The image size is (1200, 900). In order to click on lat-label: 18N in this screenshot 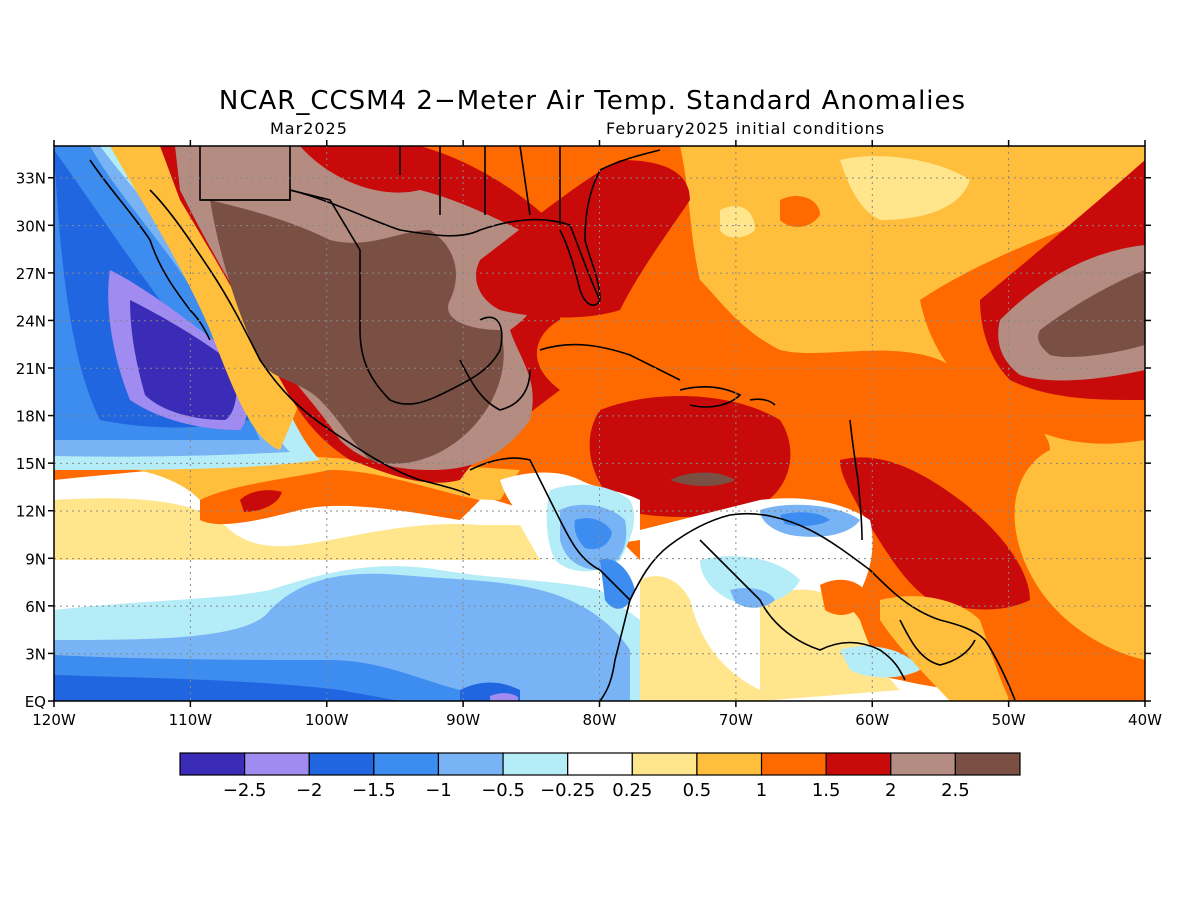, I will do `click(31, 417)`.